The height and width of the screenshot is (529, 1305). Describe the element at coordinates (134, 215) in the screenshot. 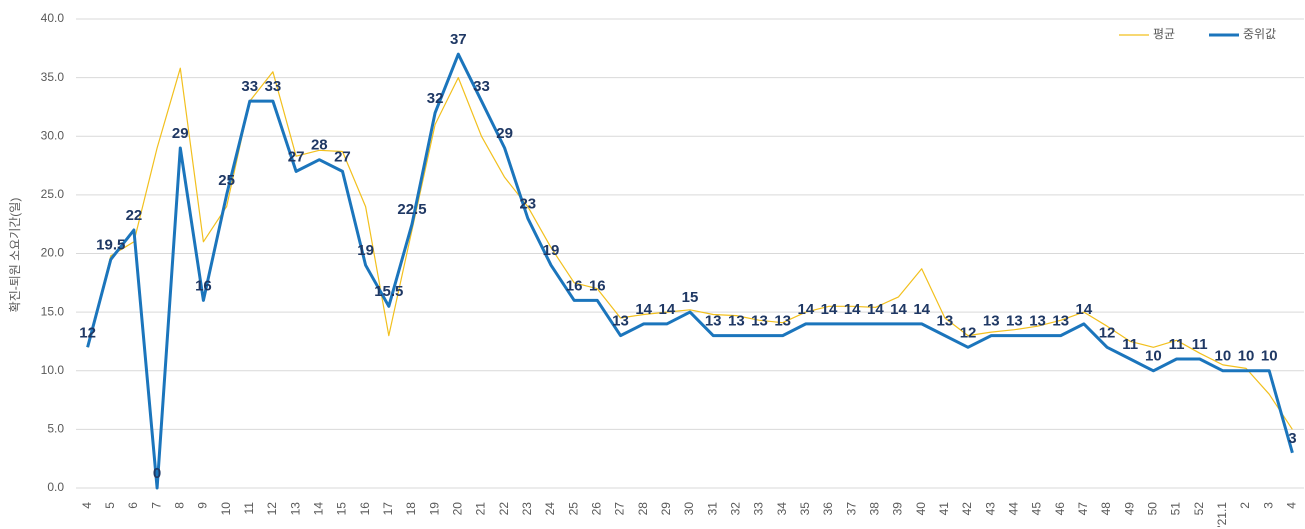

I see `data-label: 22` at that location.